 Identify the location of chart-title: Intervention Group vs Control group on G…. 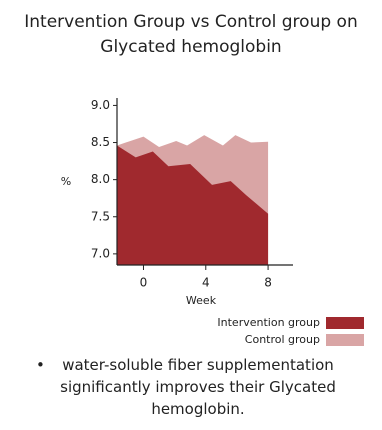
(191, 34).